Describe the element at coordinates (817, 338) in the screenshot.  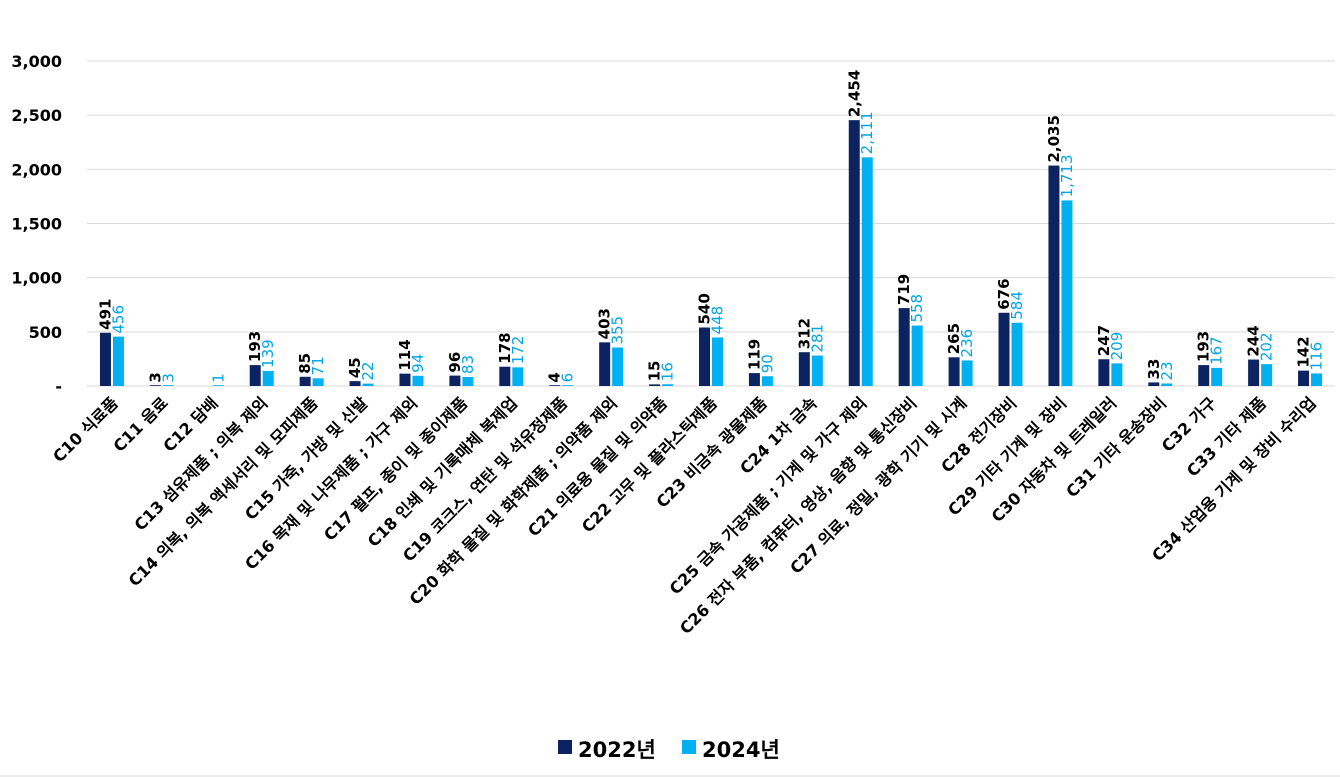
I see `data-label-2024-14: 281` at that location.